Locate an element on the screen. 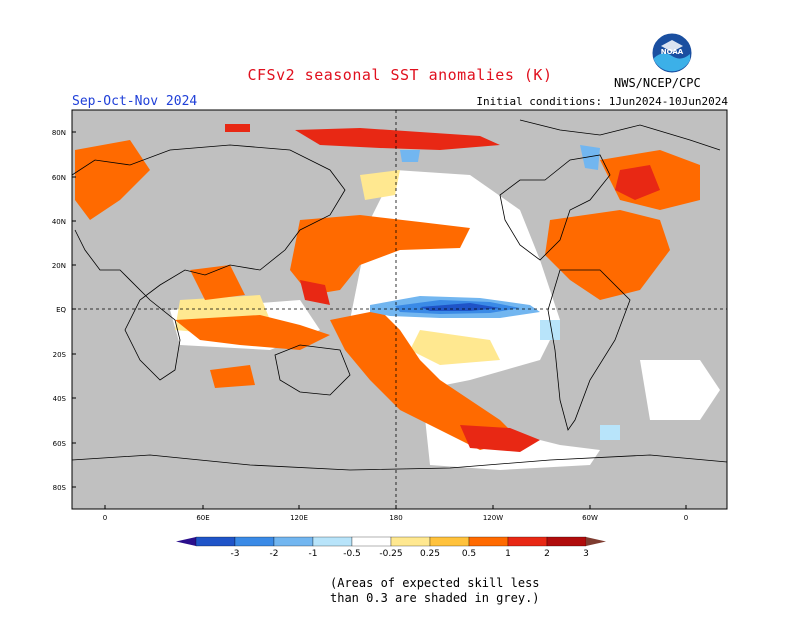 This screenshot has width=800, height=618. legend-tick-label: 0.5 is located at coordinates (469, 554).